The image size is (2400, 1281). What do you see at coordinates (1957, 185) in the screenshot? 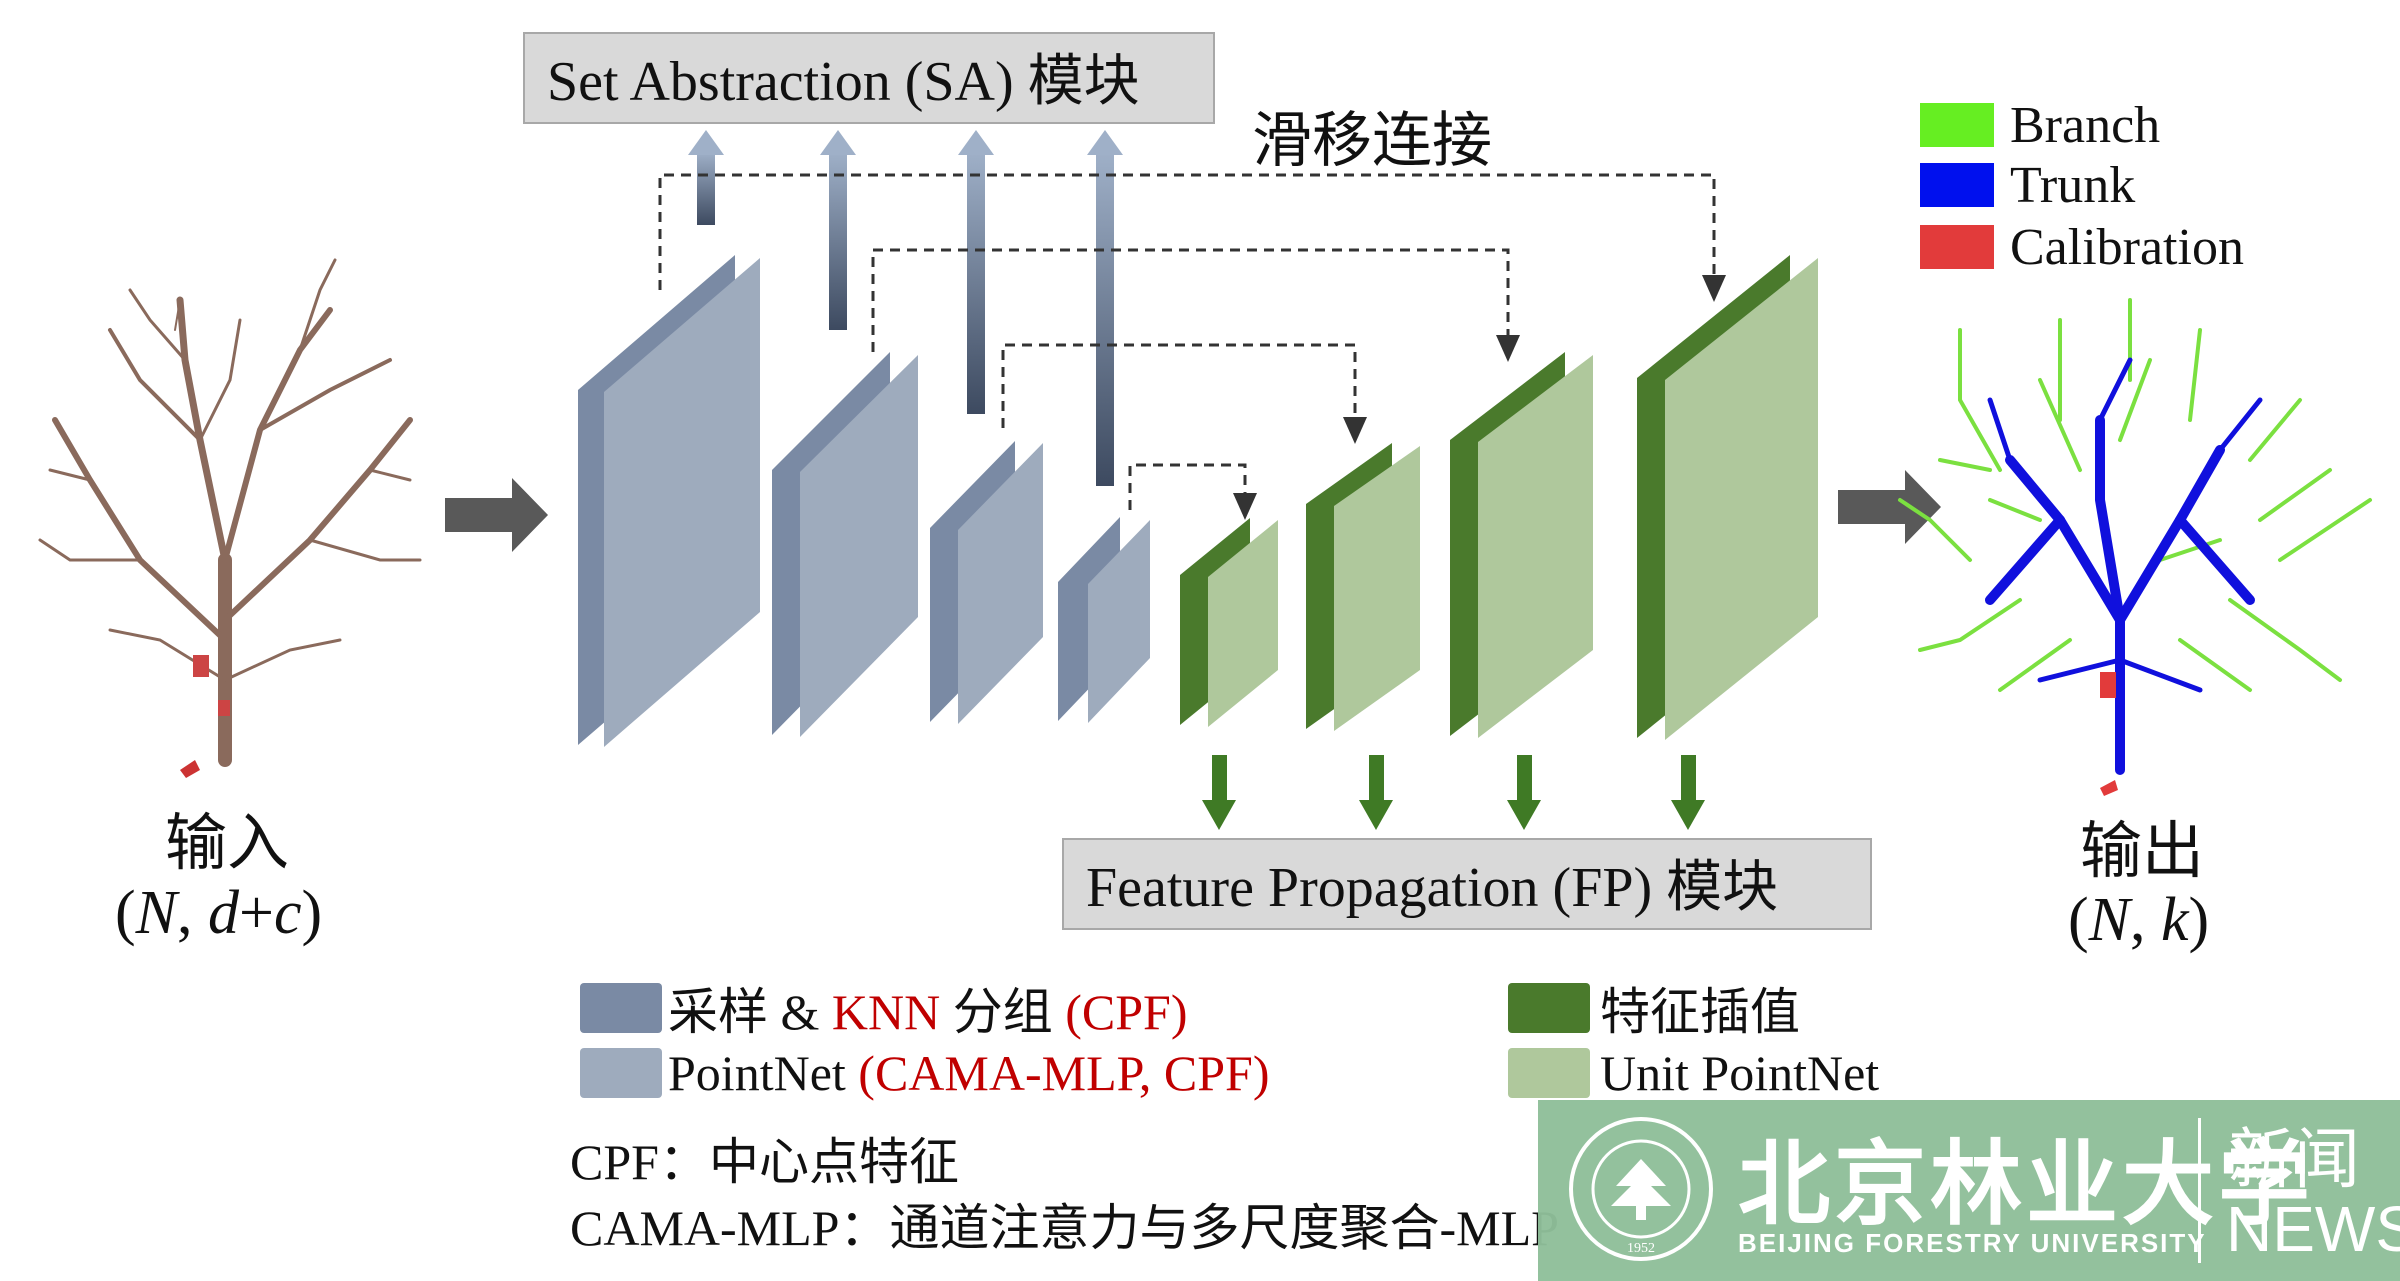
I see `trunk-swatch` at bounding box center [1957, 185].